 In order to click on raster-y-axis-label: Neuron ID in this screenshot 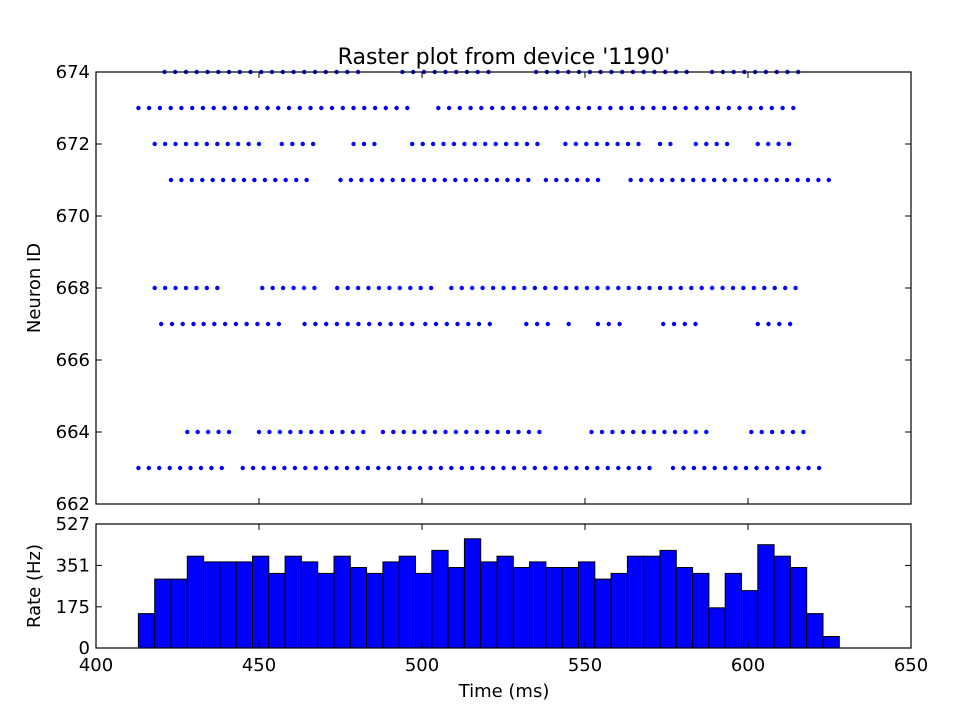, I will do `click(34, 288)`.